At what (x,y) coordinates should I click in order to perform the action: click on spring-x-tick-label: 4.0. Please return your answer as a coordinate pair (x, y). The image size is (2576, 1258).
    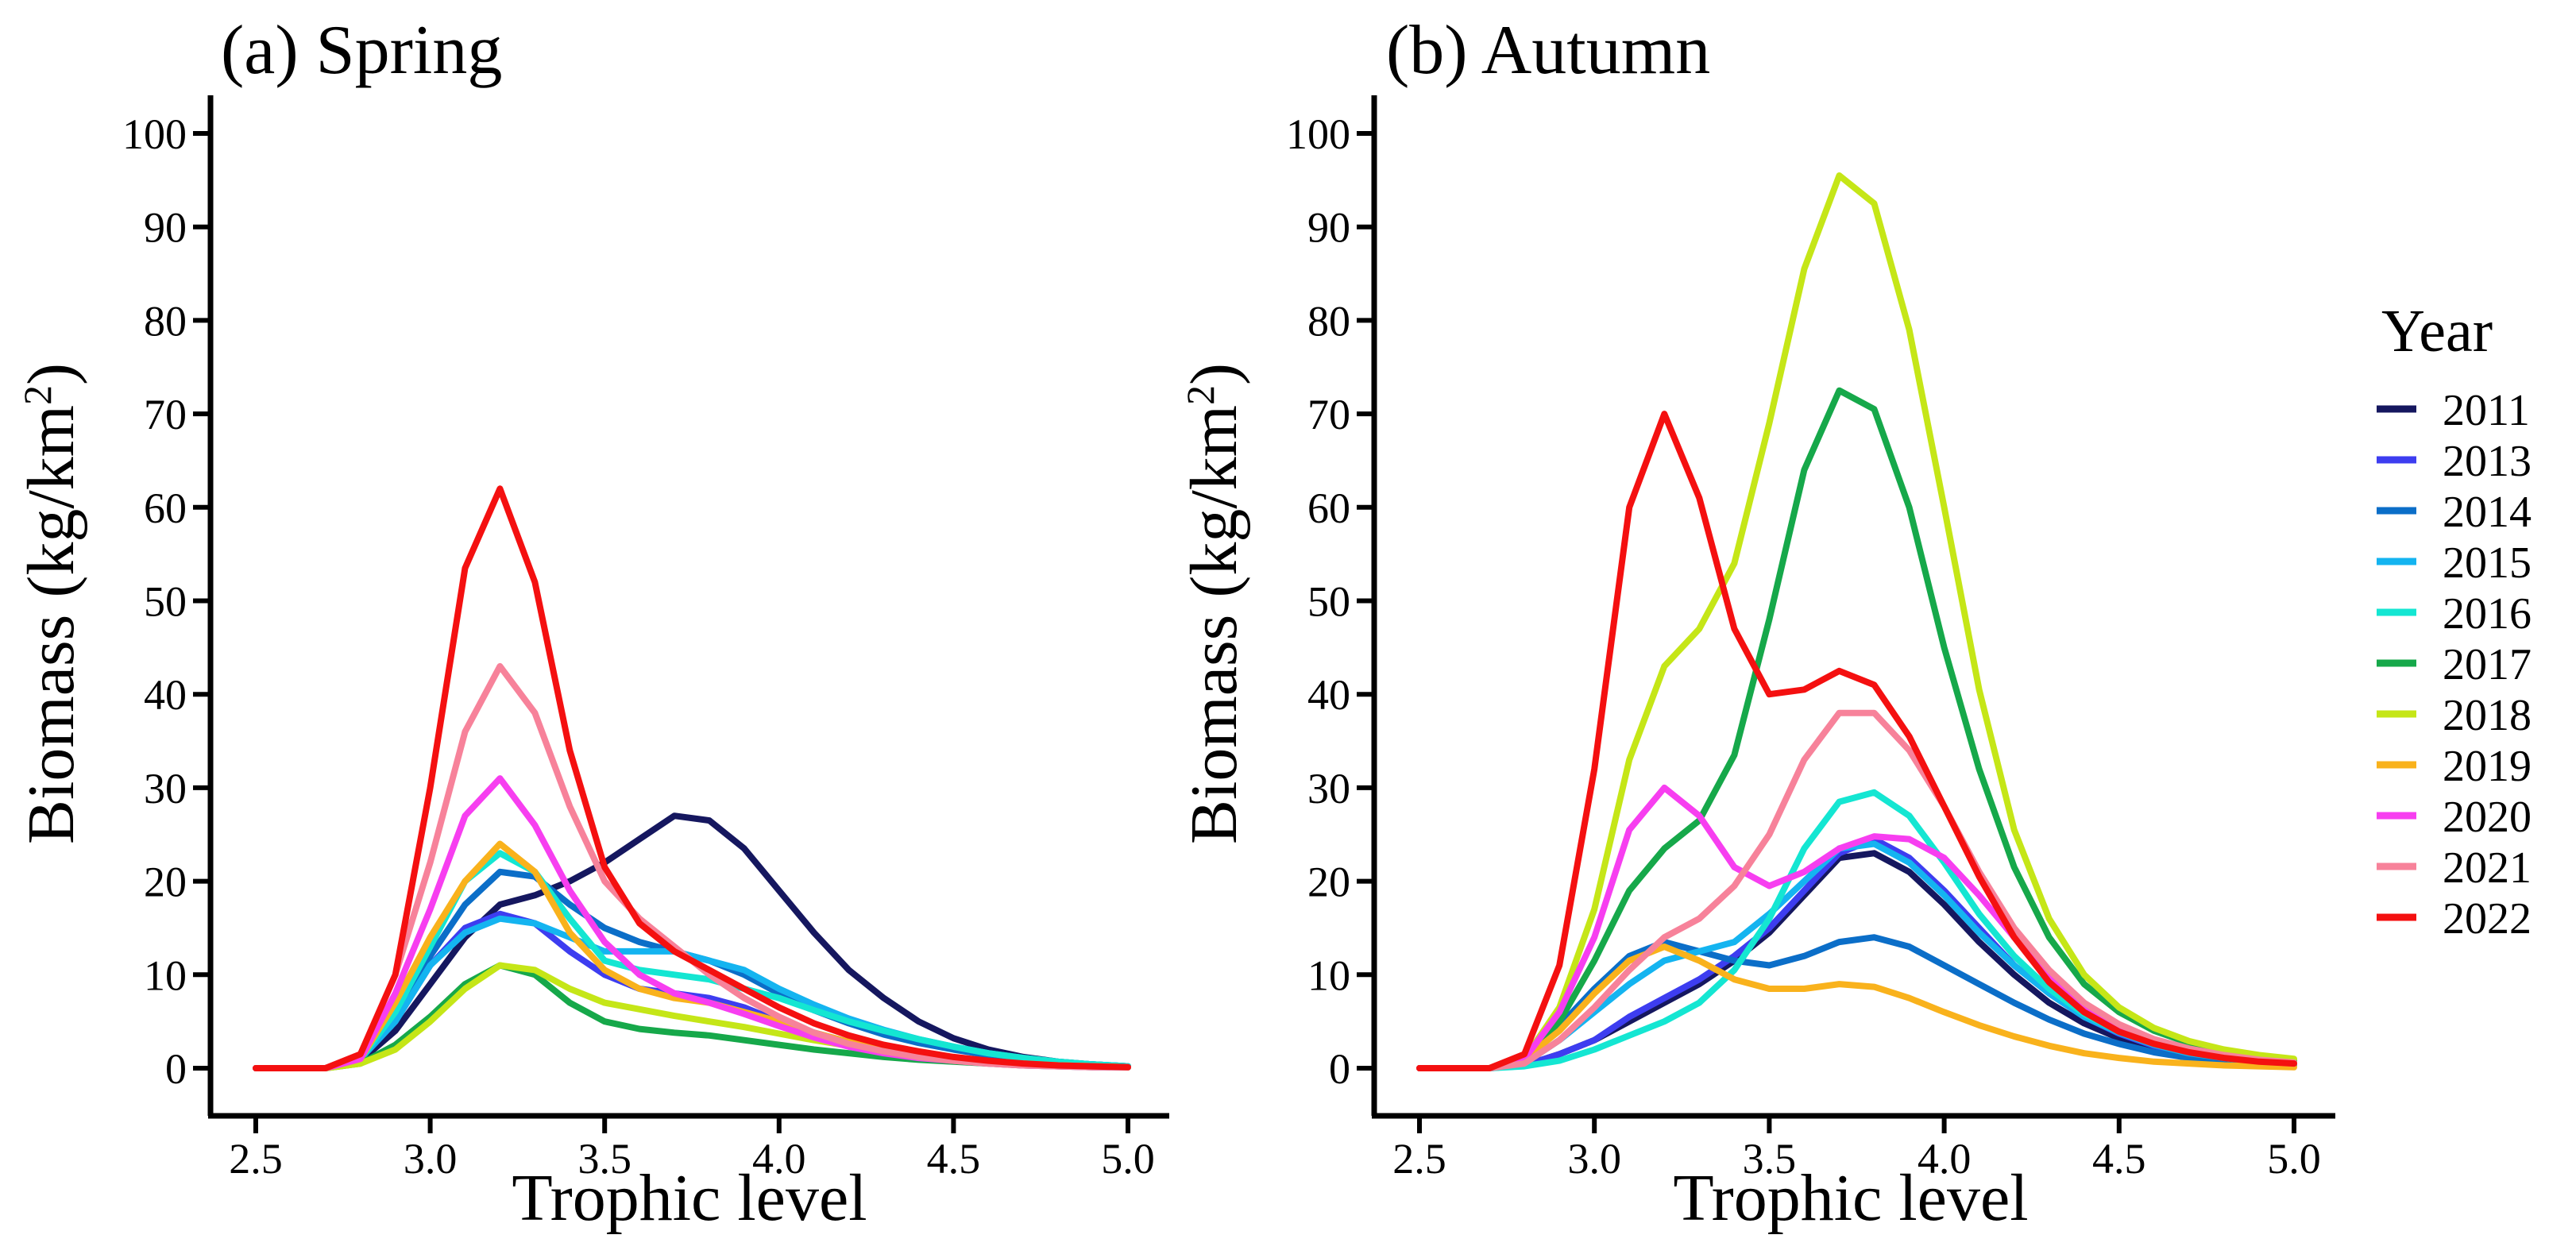
    Looking at the image, I should click on (779, 1159).